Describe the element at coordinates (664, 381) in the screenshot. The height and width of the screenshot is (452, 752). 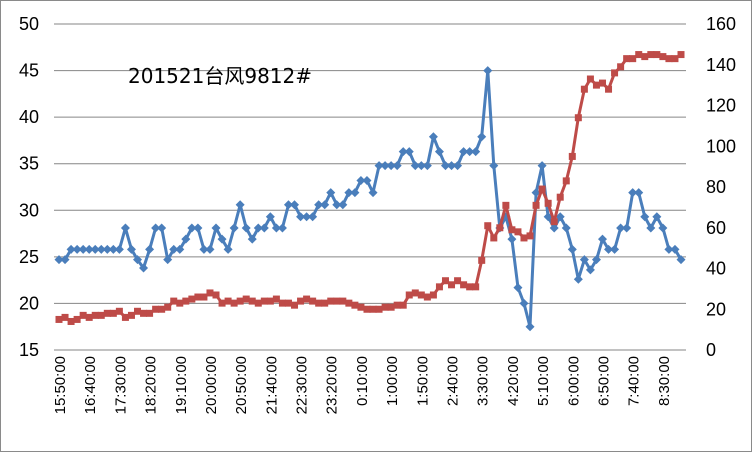
I see `x-tick-label: 8:30:00` at that location.